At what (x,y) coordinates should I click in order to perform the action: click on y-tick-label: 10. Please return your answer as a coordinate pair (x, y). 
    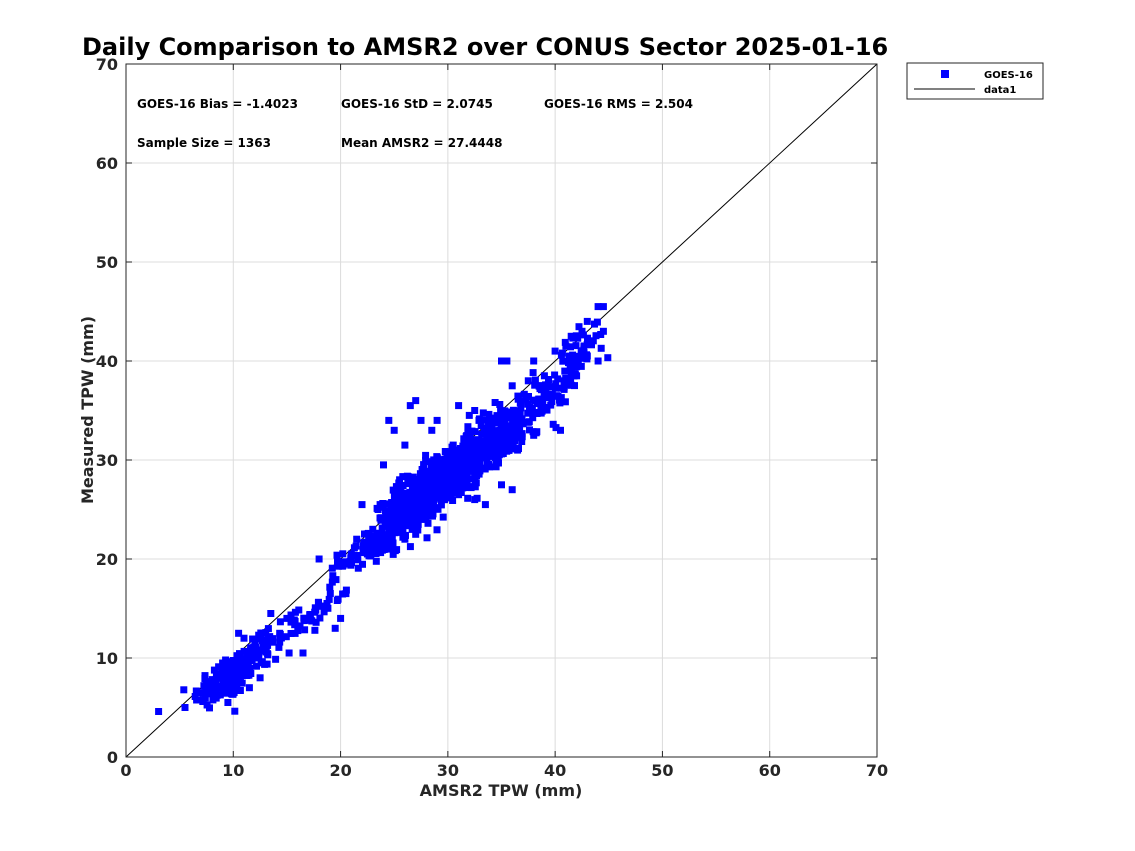
    Looking at the image, I should click on (107, 658).